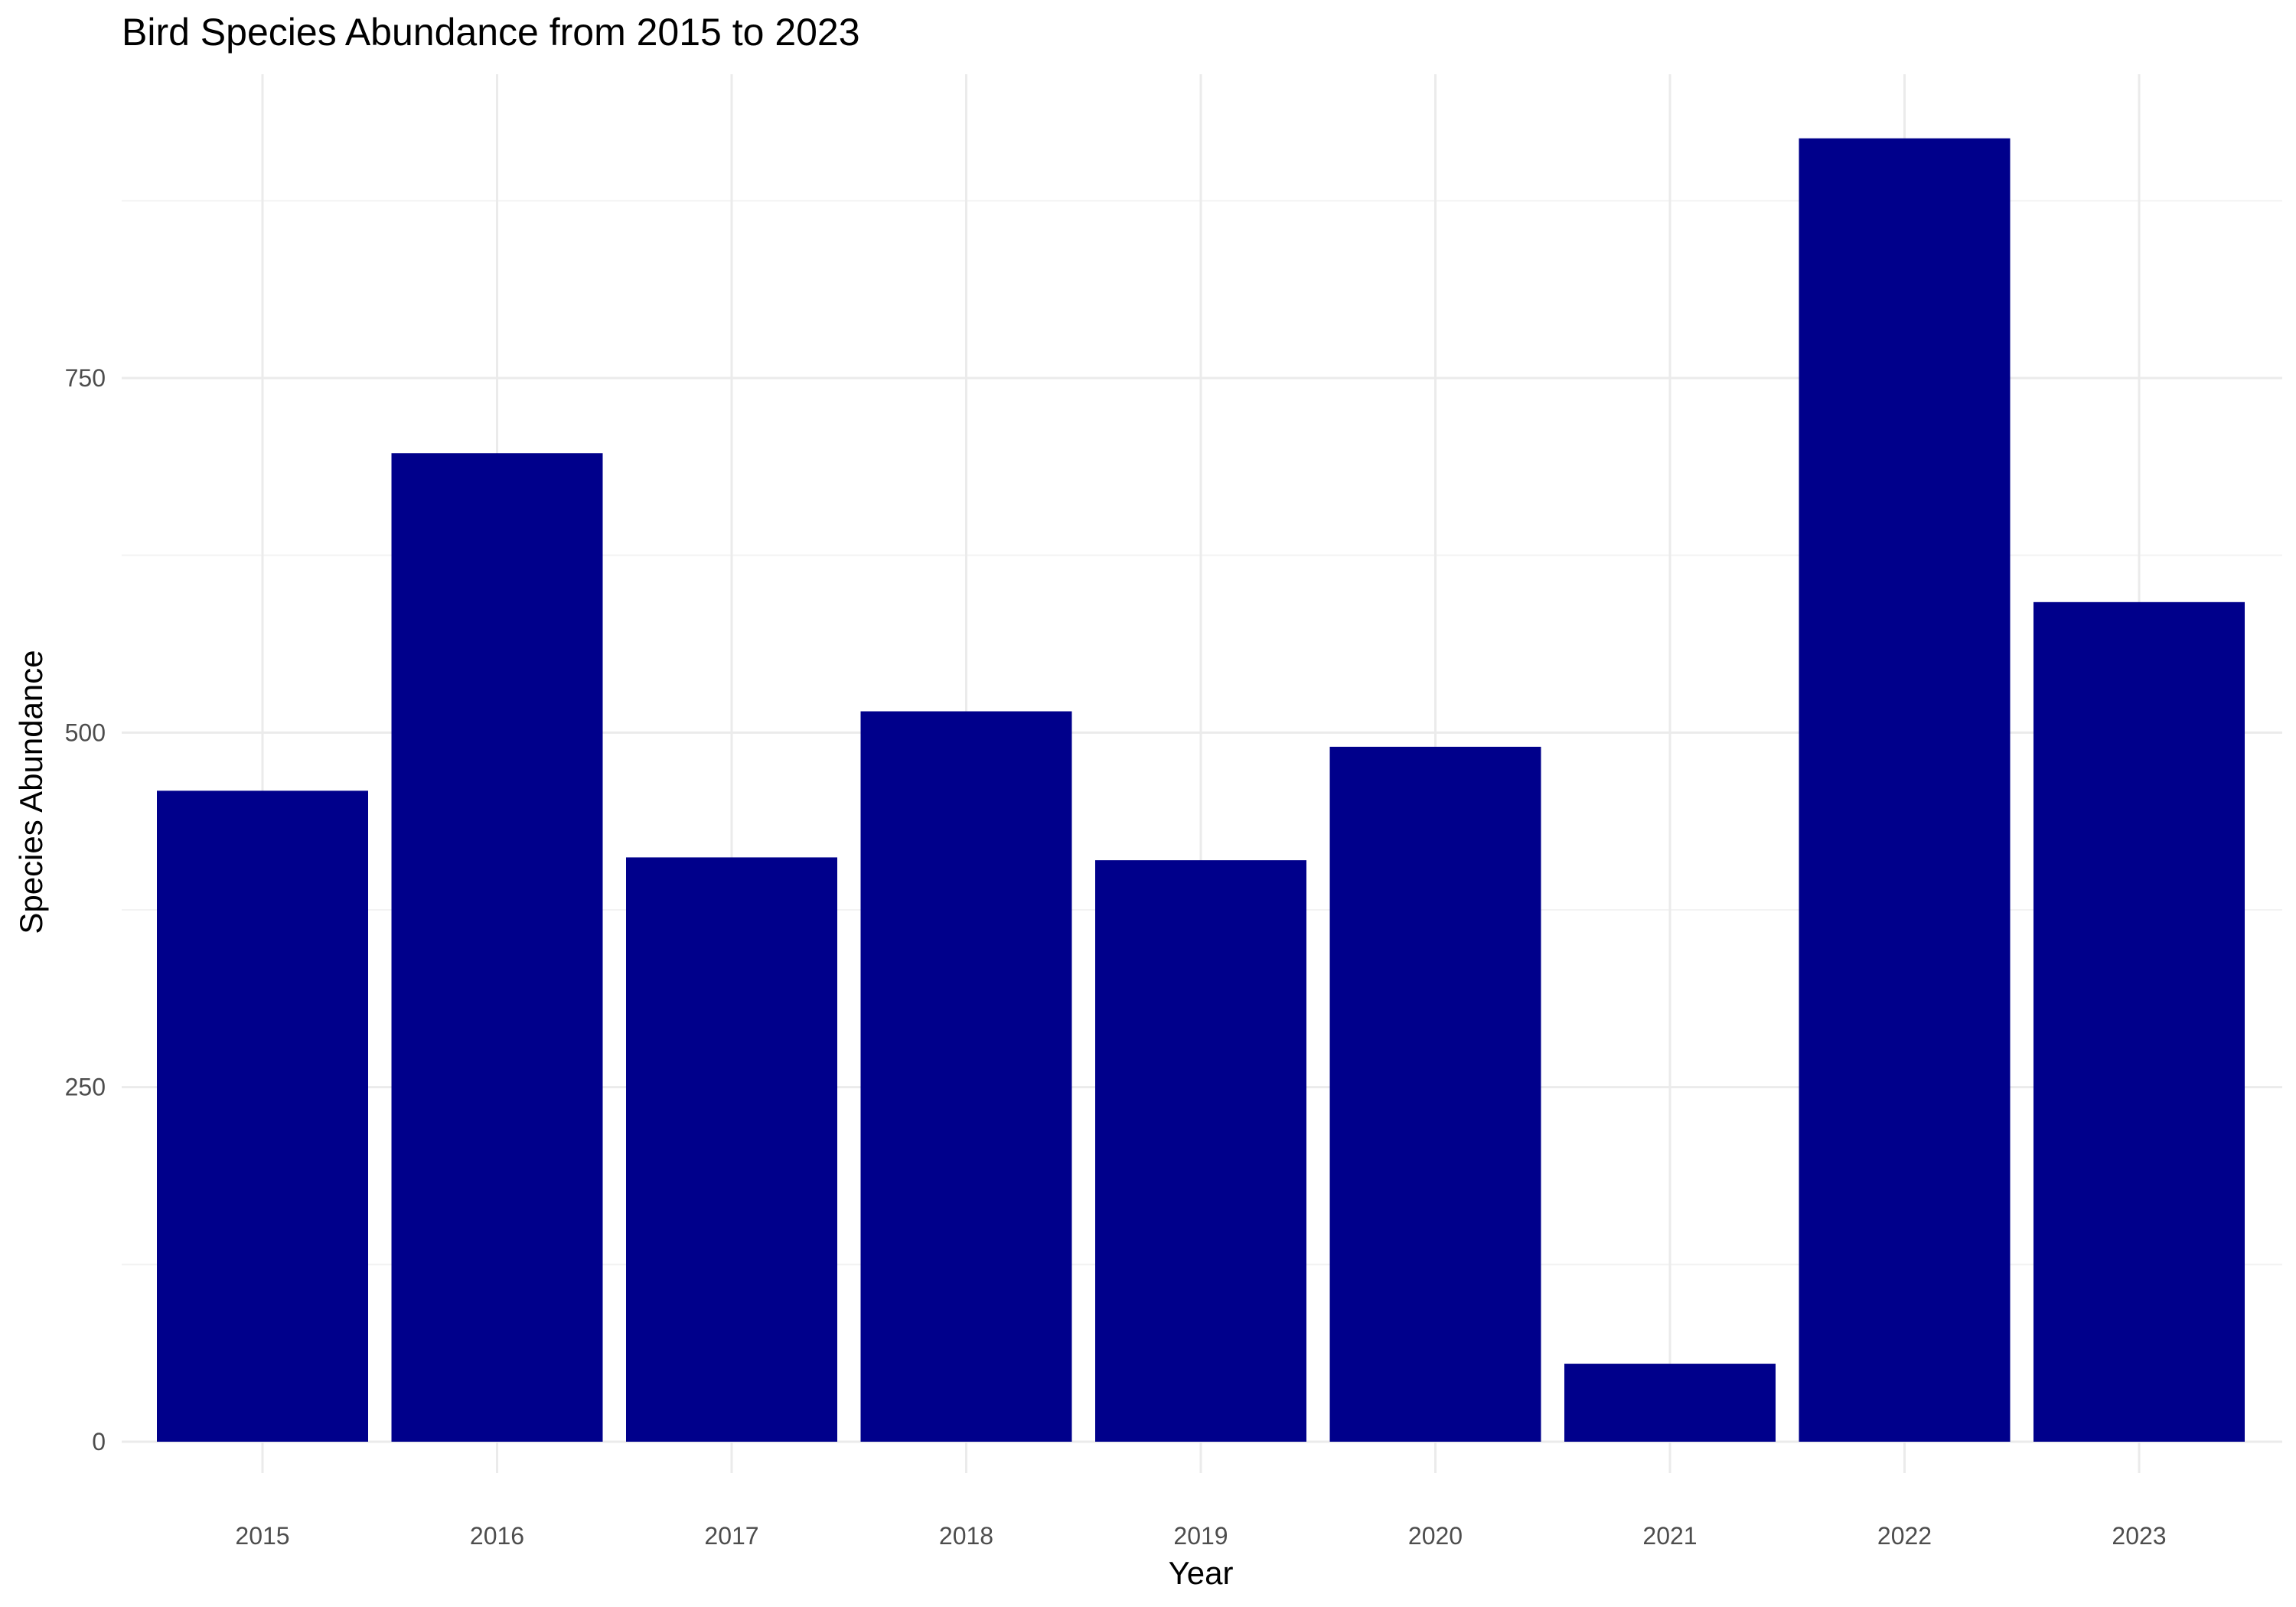 The height and width of the screenshot is (1607, 2296). Describe the element at coordinates (1669, 1536) in the screenshot. I see `x-tick-label: 2021` at that location.